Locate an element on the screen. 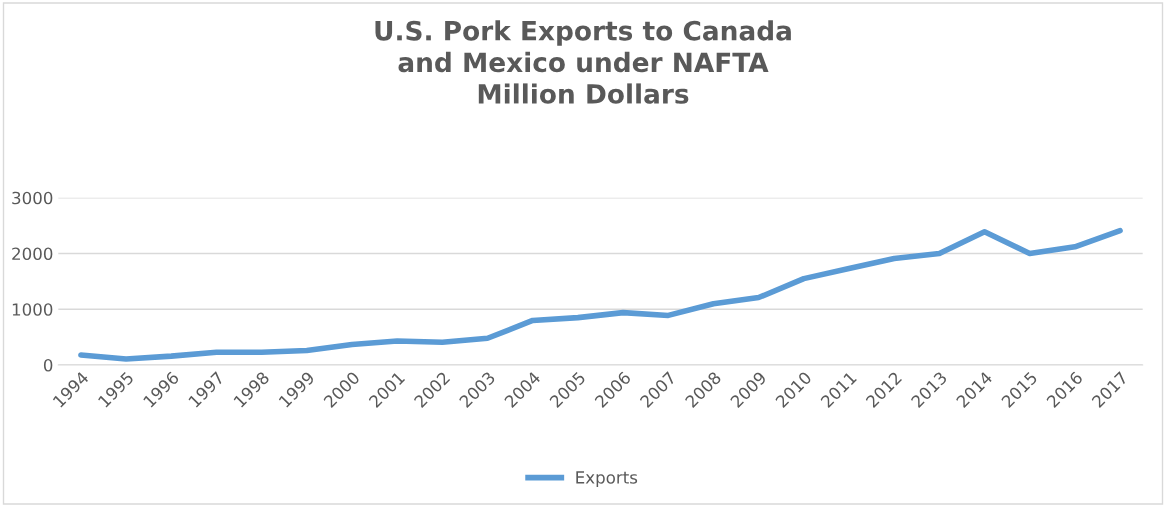 The image size is (1166, 507). chart-title: U.S. Pork Exports to Canada and Mexico under NAFTA Million Dollars is located at coordinates (583, 62).